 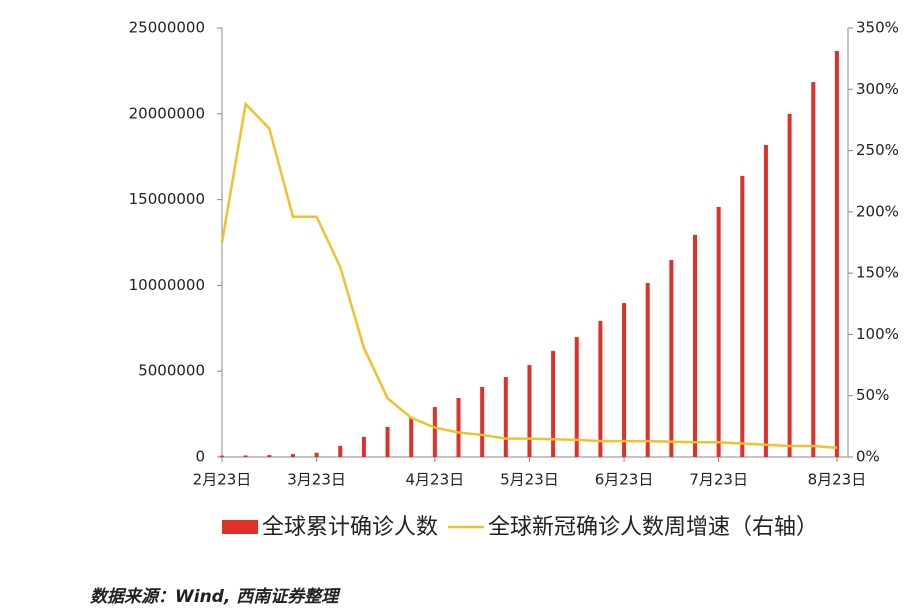 What do you see at coordinates (171, 371) in the screenshot?
I see `y-tick-label: 5000000` at bounding box center [171, 371].